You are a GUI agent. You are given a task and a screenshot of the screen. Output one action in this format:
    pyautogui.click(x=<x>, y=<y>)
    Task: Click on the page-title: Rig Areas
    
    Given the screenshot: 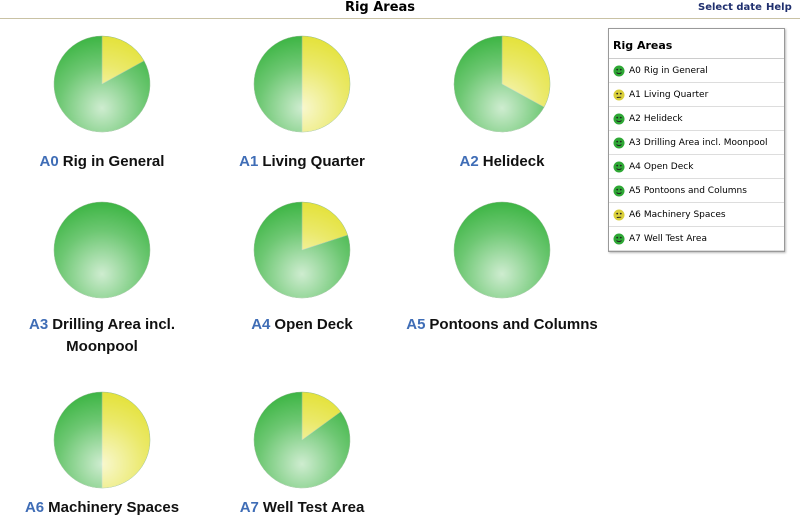 What is the action you would take?
    pyautogui.click(x=380, y=7)
    